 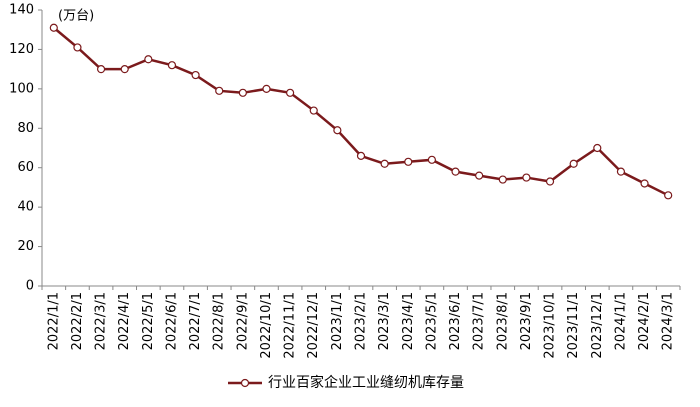 What do you see at coordinates (76, 16) in the screenshot?
I see `y-unit: (万台)` at bounding box center [76, 16].